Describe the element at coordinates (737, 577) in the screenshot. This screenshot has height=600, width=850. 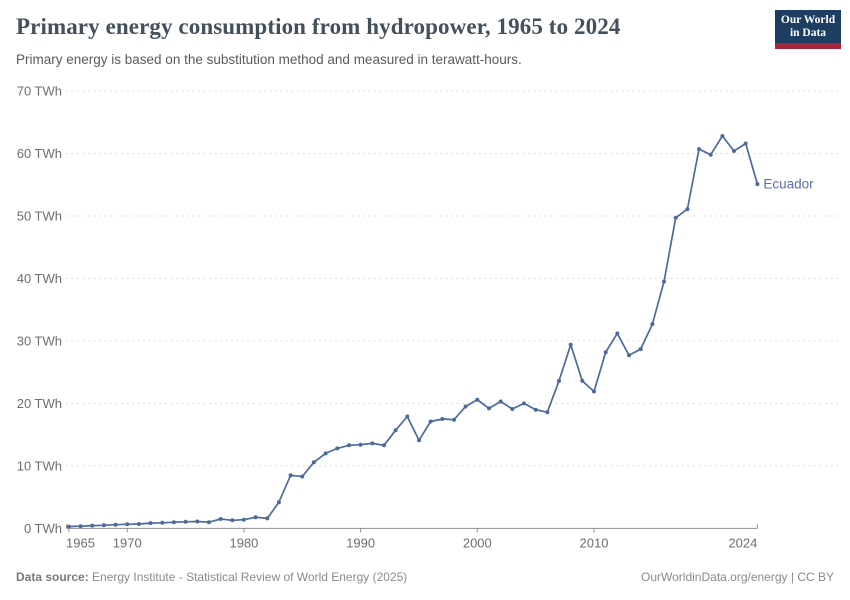
I see `owid-license-link: OurWorldinData.org/energy | CC BY` at that location.